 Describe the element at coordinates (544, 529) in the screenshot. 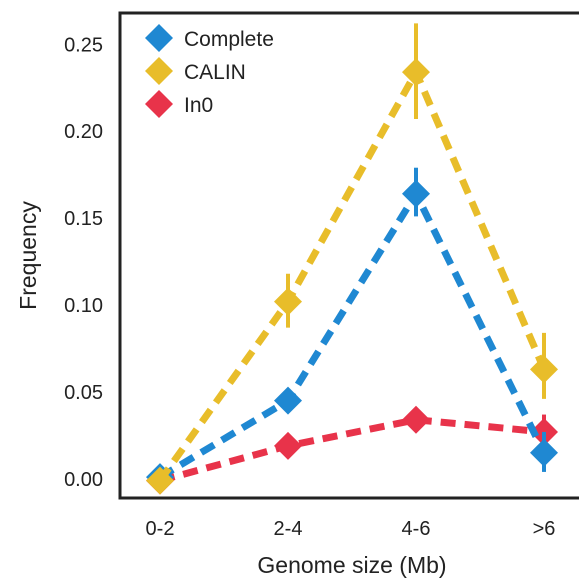

I see `x-tick-label: >6` at that location.